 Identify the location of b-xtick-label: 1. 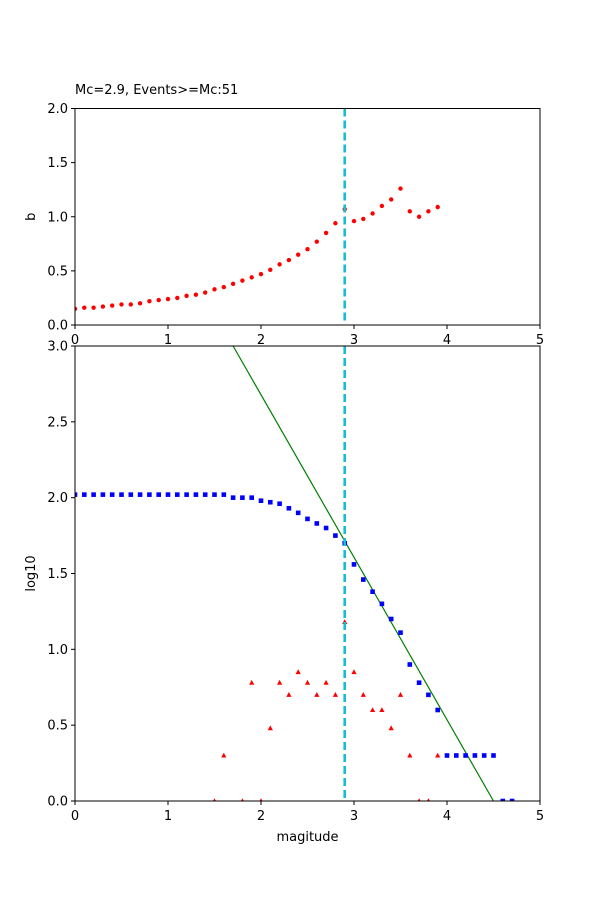
(168, 340).